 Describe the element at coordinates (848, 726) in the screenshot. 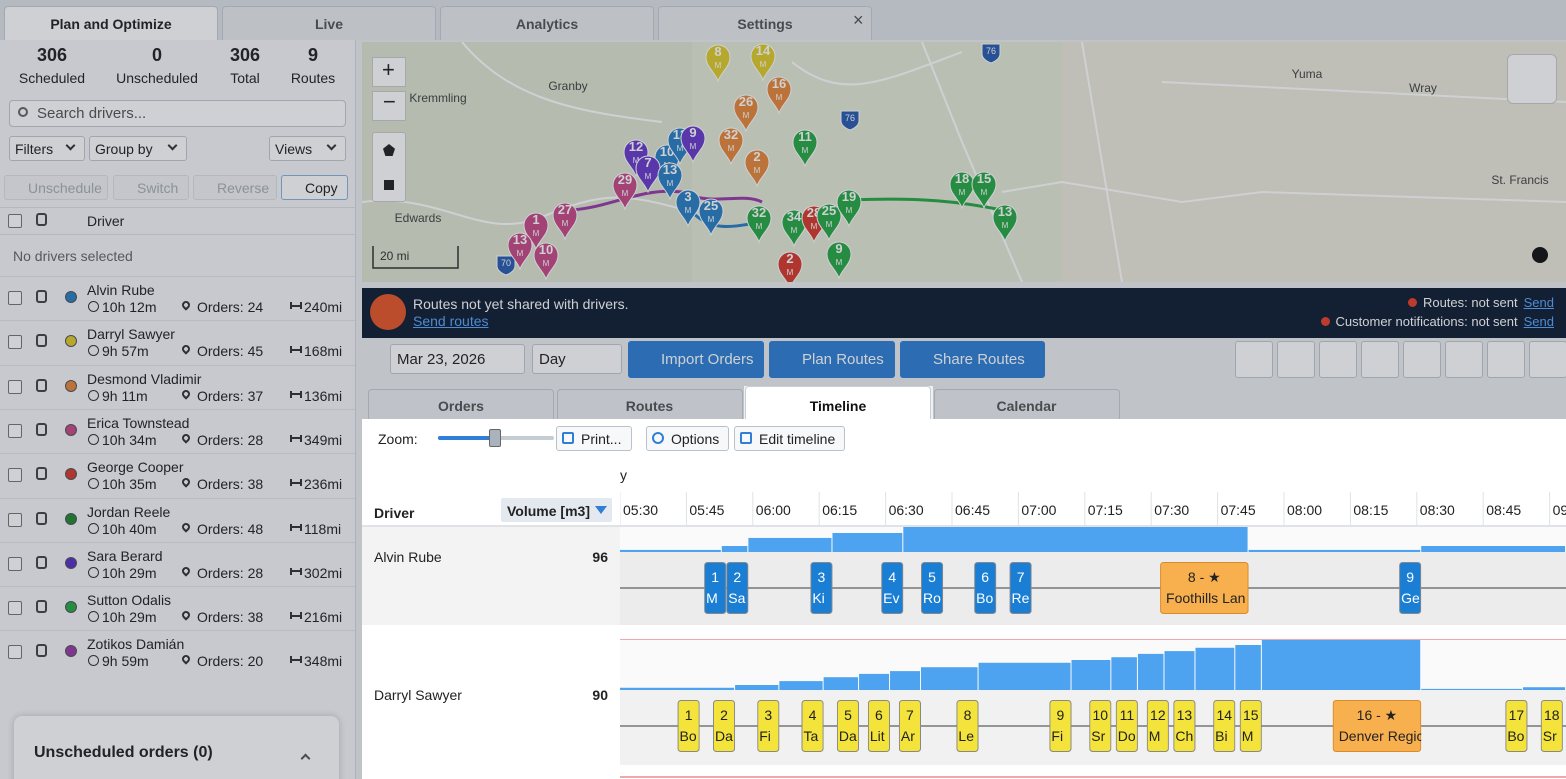

I see `stop: 5 Da` at that location.